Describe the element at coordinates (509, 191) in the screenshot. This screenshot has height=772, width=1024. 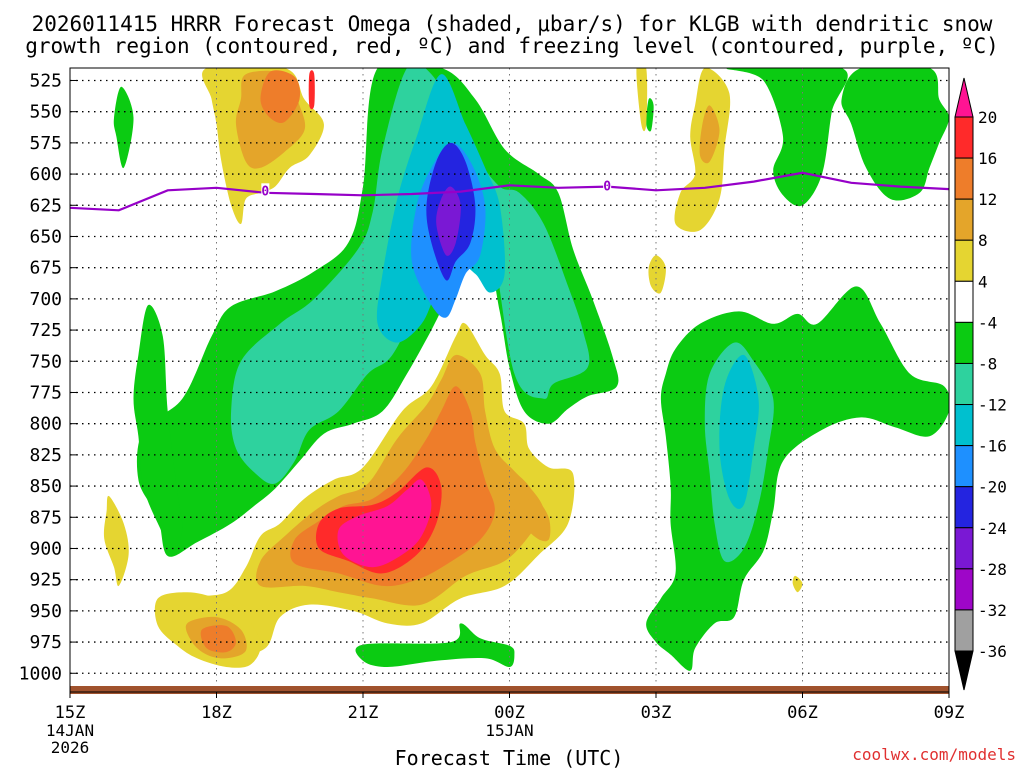
I see `freezing-level-line` at that location.